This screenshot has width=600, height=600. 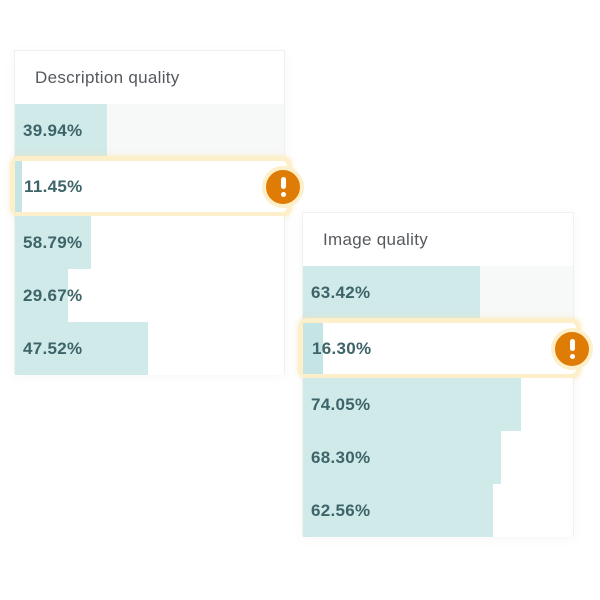 I want to click on bar-row: 62.56%, so click(x=438, y=510).